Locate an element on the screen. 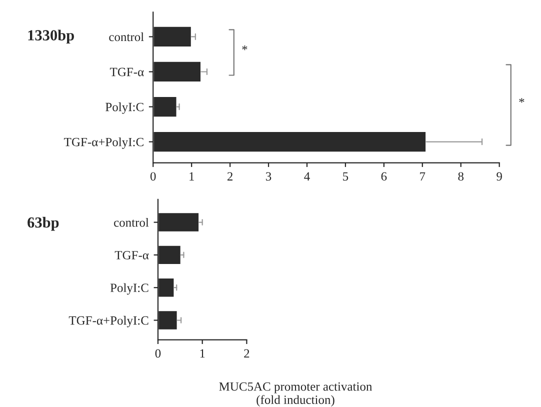 The height and width of the screenshot is (407, 541). x-tick-label: 8 is located at coordinates (461, 176).